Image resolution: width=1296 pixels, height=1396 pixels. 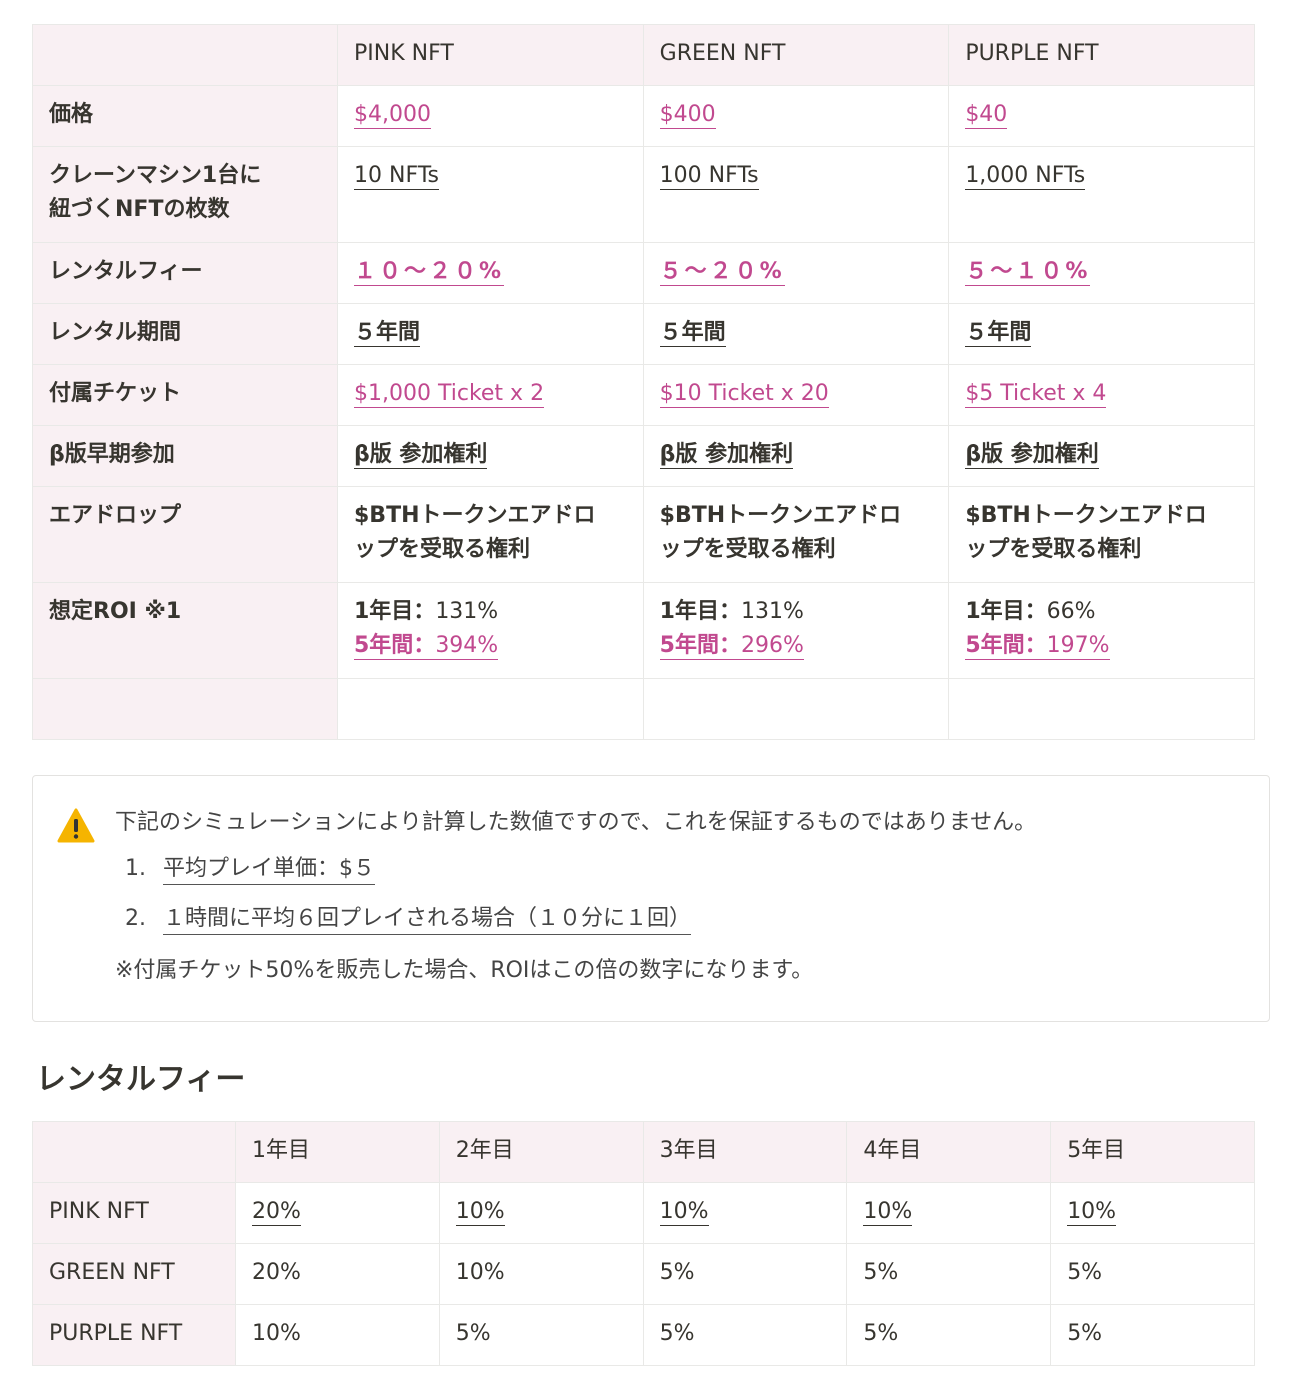 I want to click on nft-count-pink: 10 NFTs, so click(x=396, y=176).